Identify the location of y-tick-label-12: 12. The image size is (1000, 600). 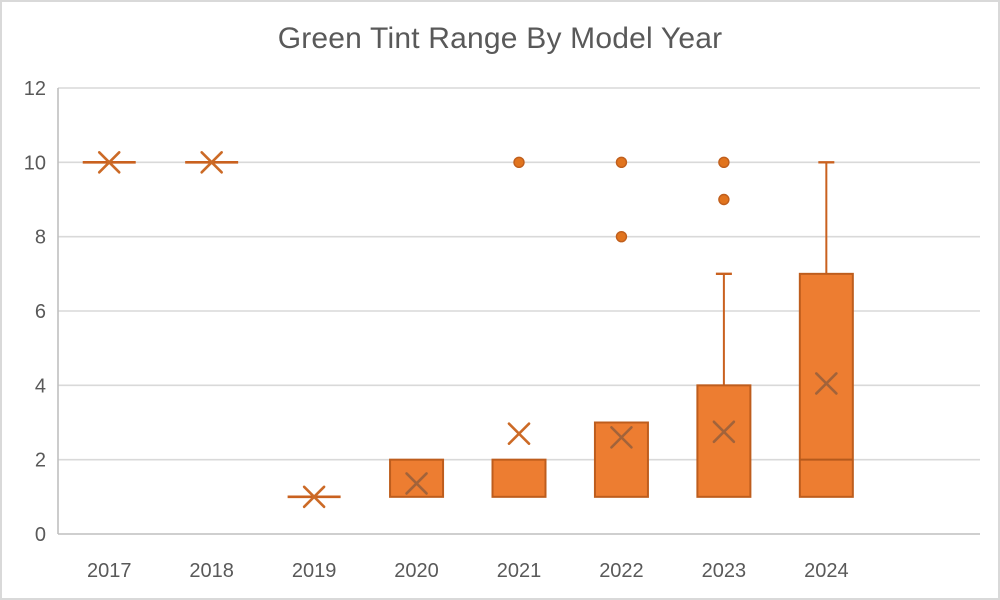
(35, 89).